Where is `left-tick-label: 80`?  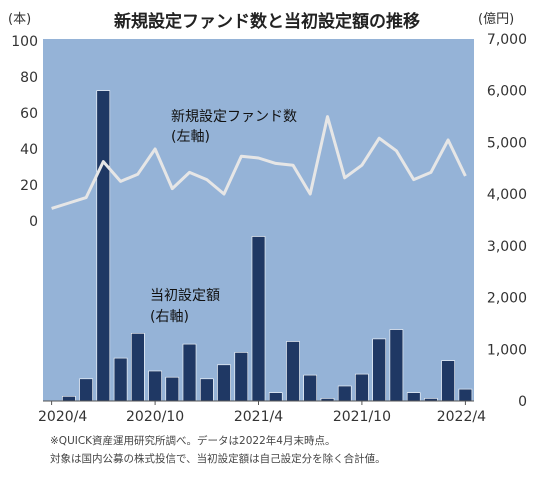 left-tick-label: 80 is located at coordinates (29, 78).